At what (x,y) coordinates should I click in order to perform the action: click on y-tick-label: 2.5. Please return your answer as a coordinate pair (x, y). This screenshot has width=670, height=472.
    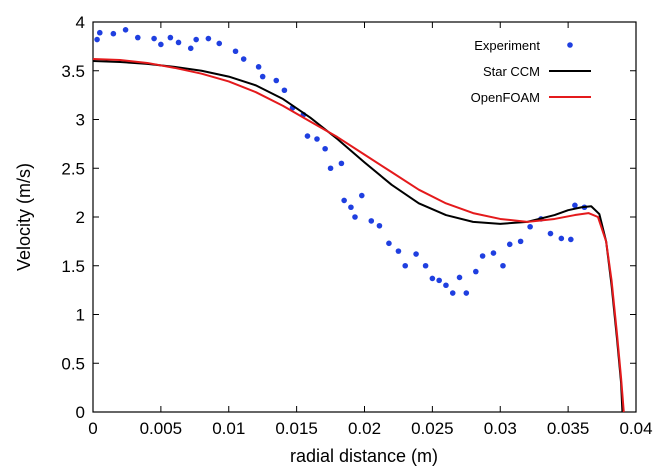
    Looking at the image, I should click on (73, 168).